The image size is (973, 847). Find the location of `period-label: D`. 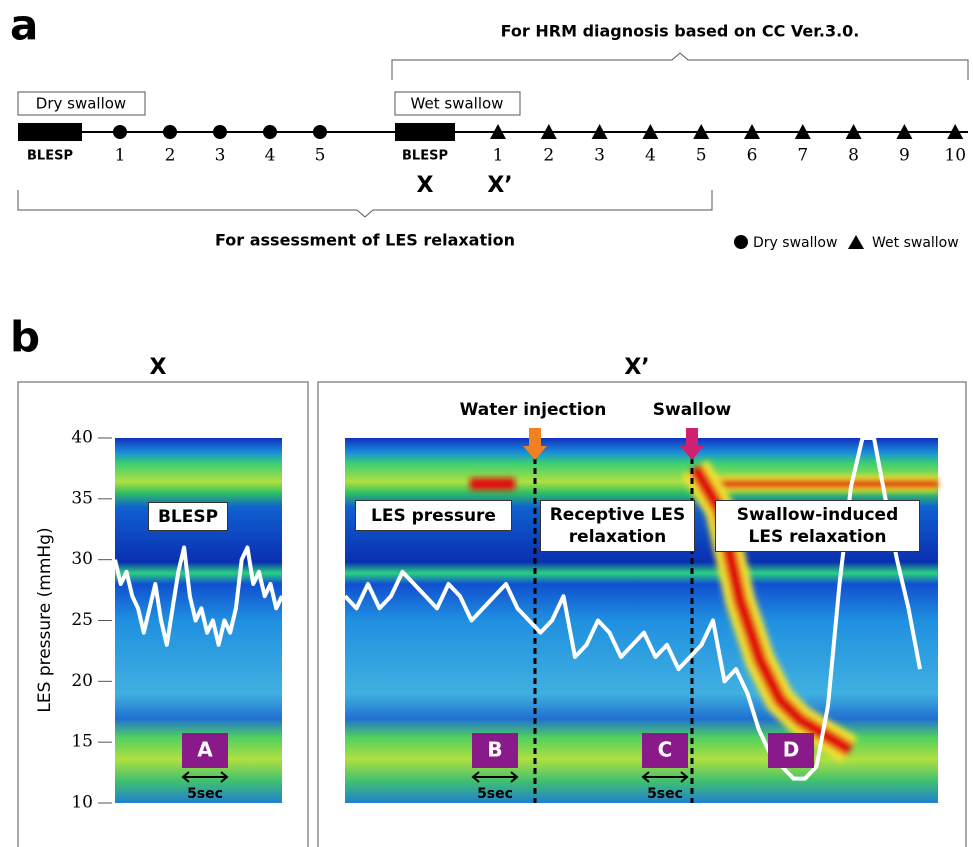

period-label: D is located at coordinates (791, 750).